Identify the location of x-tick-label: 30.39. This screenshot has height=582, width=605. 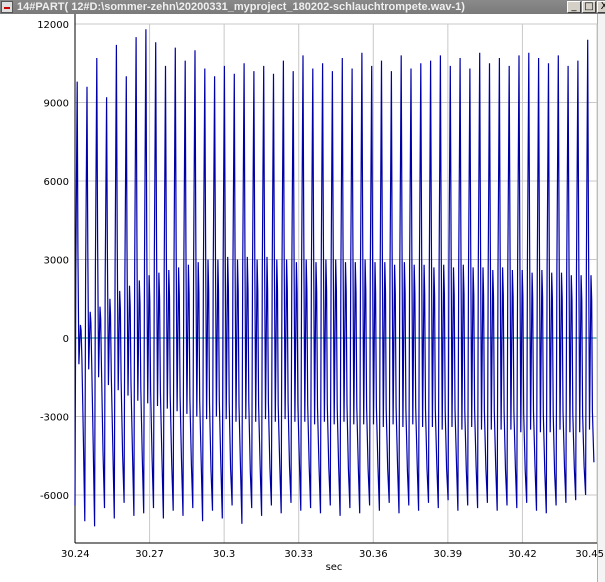
(448, 554).